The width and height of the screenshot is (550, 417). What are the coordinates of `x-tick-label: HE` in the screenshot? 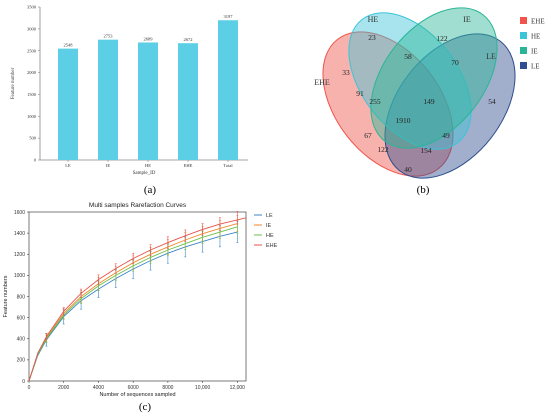 It's located at (148, 165).